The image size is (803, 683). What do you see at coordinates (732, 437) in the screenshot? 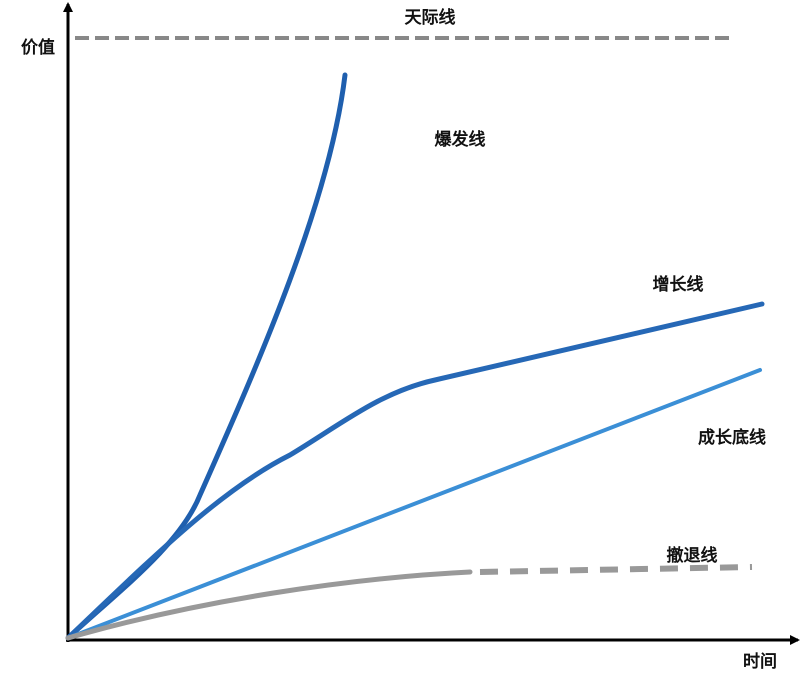
I see `baseline-label: 成长底线` at bounding box center [732, 437].